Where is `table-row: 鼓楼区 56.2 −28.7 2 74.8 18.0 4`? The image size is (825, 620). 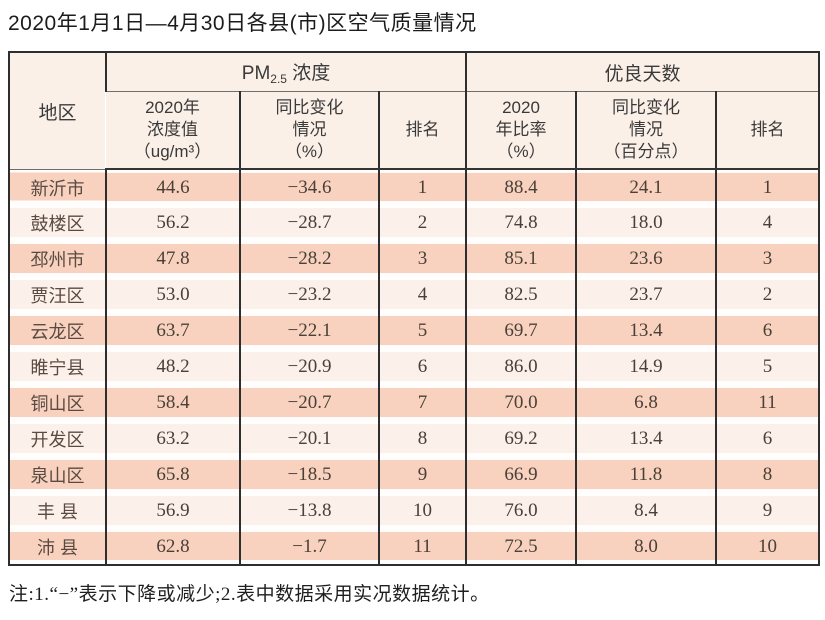
table-row: 鼓楼区 56.2 −28.7 2 74.8 18.0 4 is located at coordinates (414, 223).